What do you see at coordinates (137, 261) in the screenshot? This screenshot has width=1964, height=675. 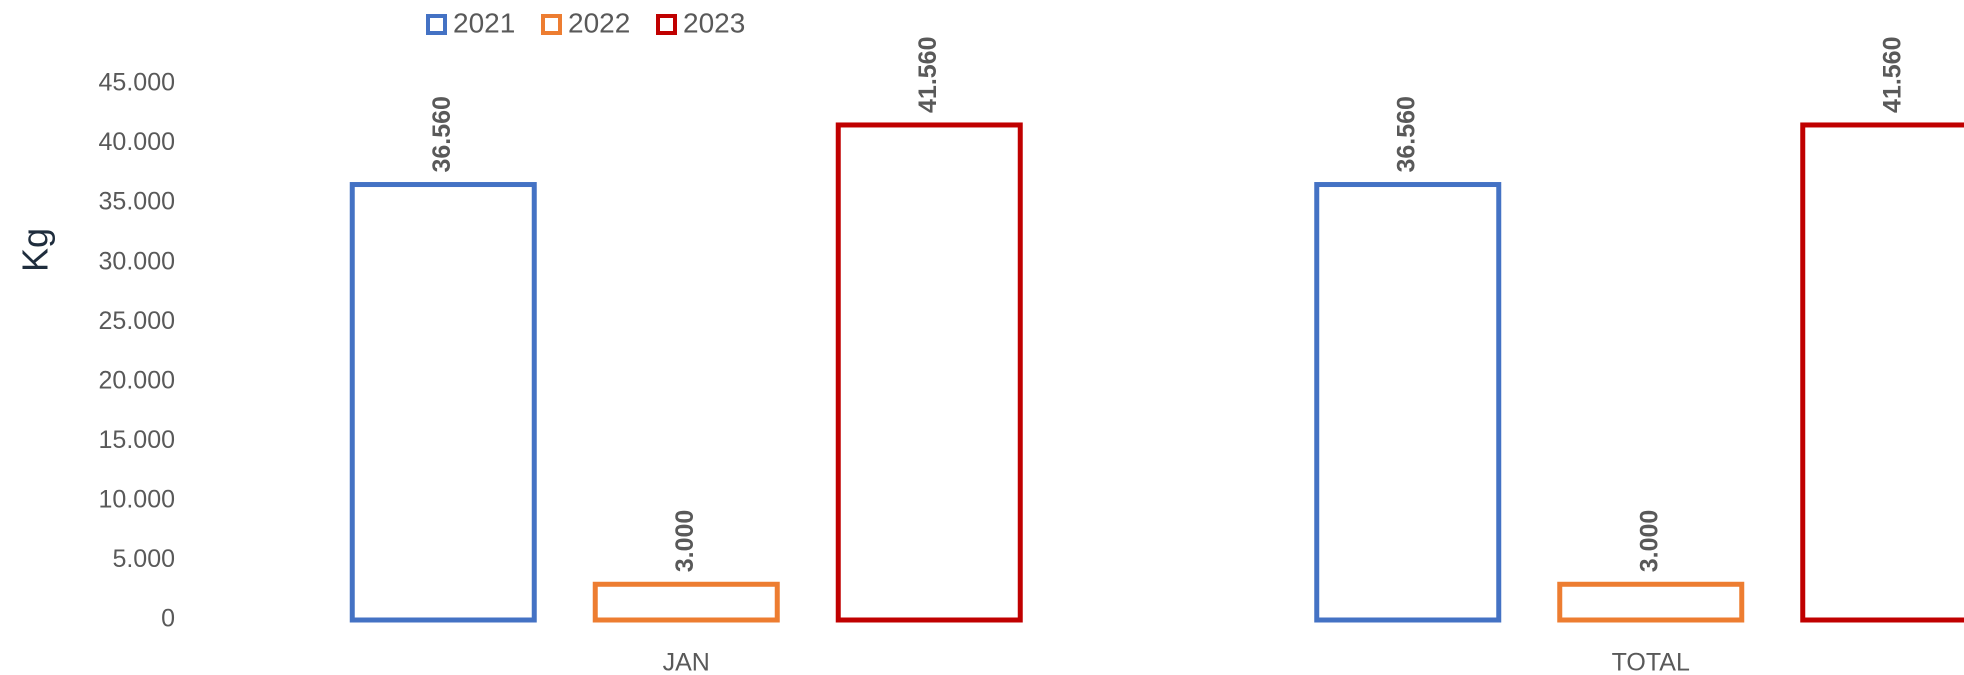 I see `y-tick-label: 30.000` at bounding box center [137, 261].